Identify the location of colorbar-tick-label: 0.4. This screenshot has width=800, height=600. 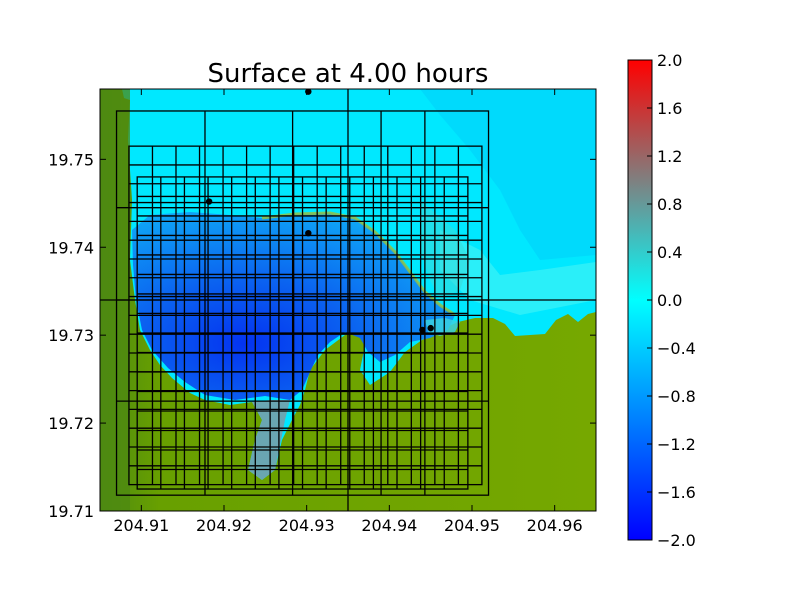
(669, 252).